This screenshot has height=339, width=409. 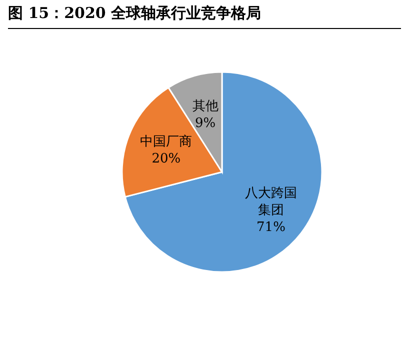 I want to click on slice-label: 其他, so click(x=205, y=106).